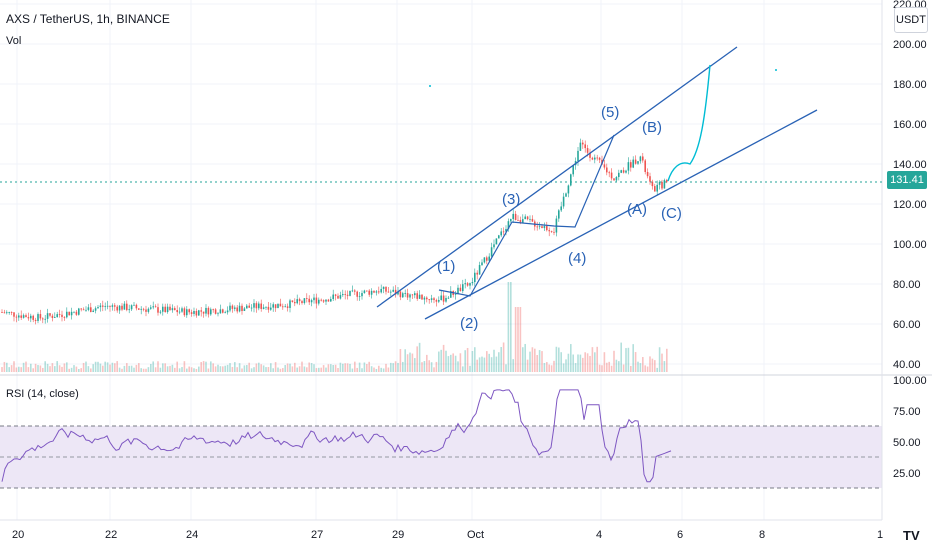 This screenshot has width=932, height=550. I want to click on time-axis-label: 6, so click(680, 535).